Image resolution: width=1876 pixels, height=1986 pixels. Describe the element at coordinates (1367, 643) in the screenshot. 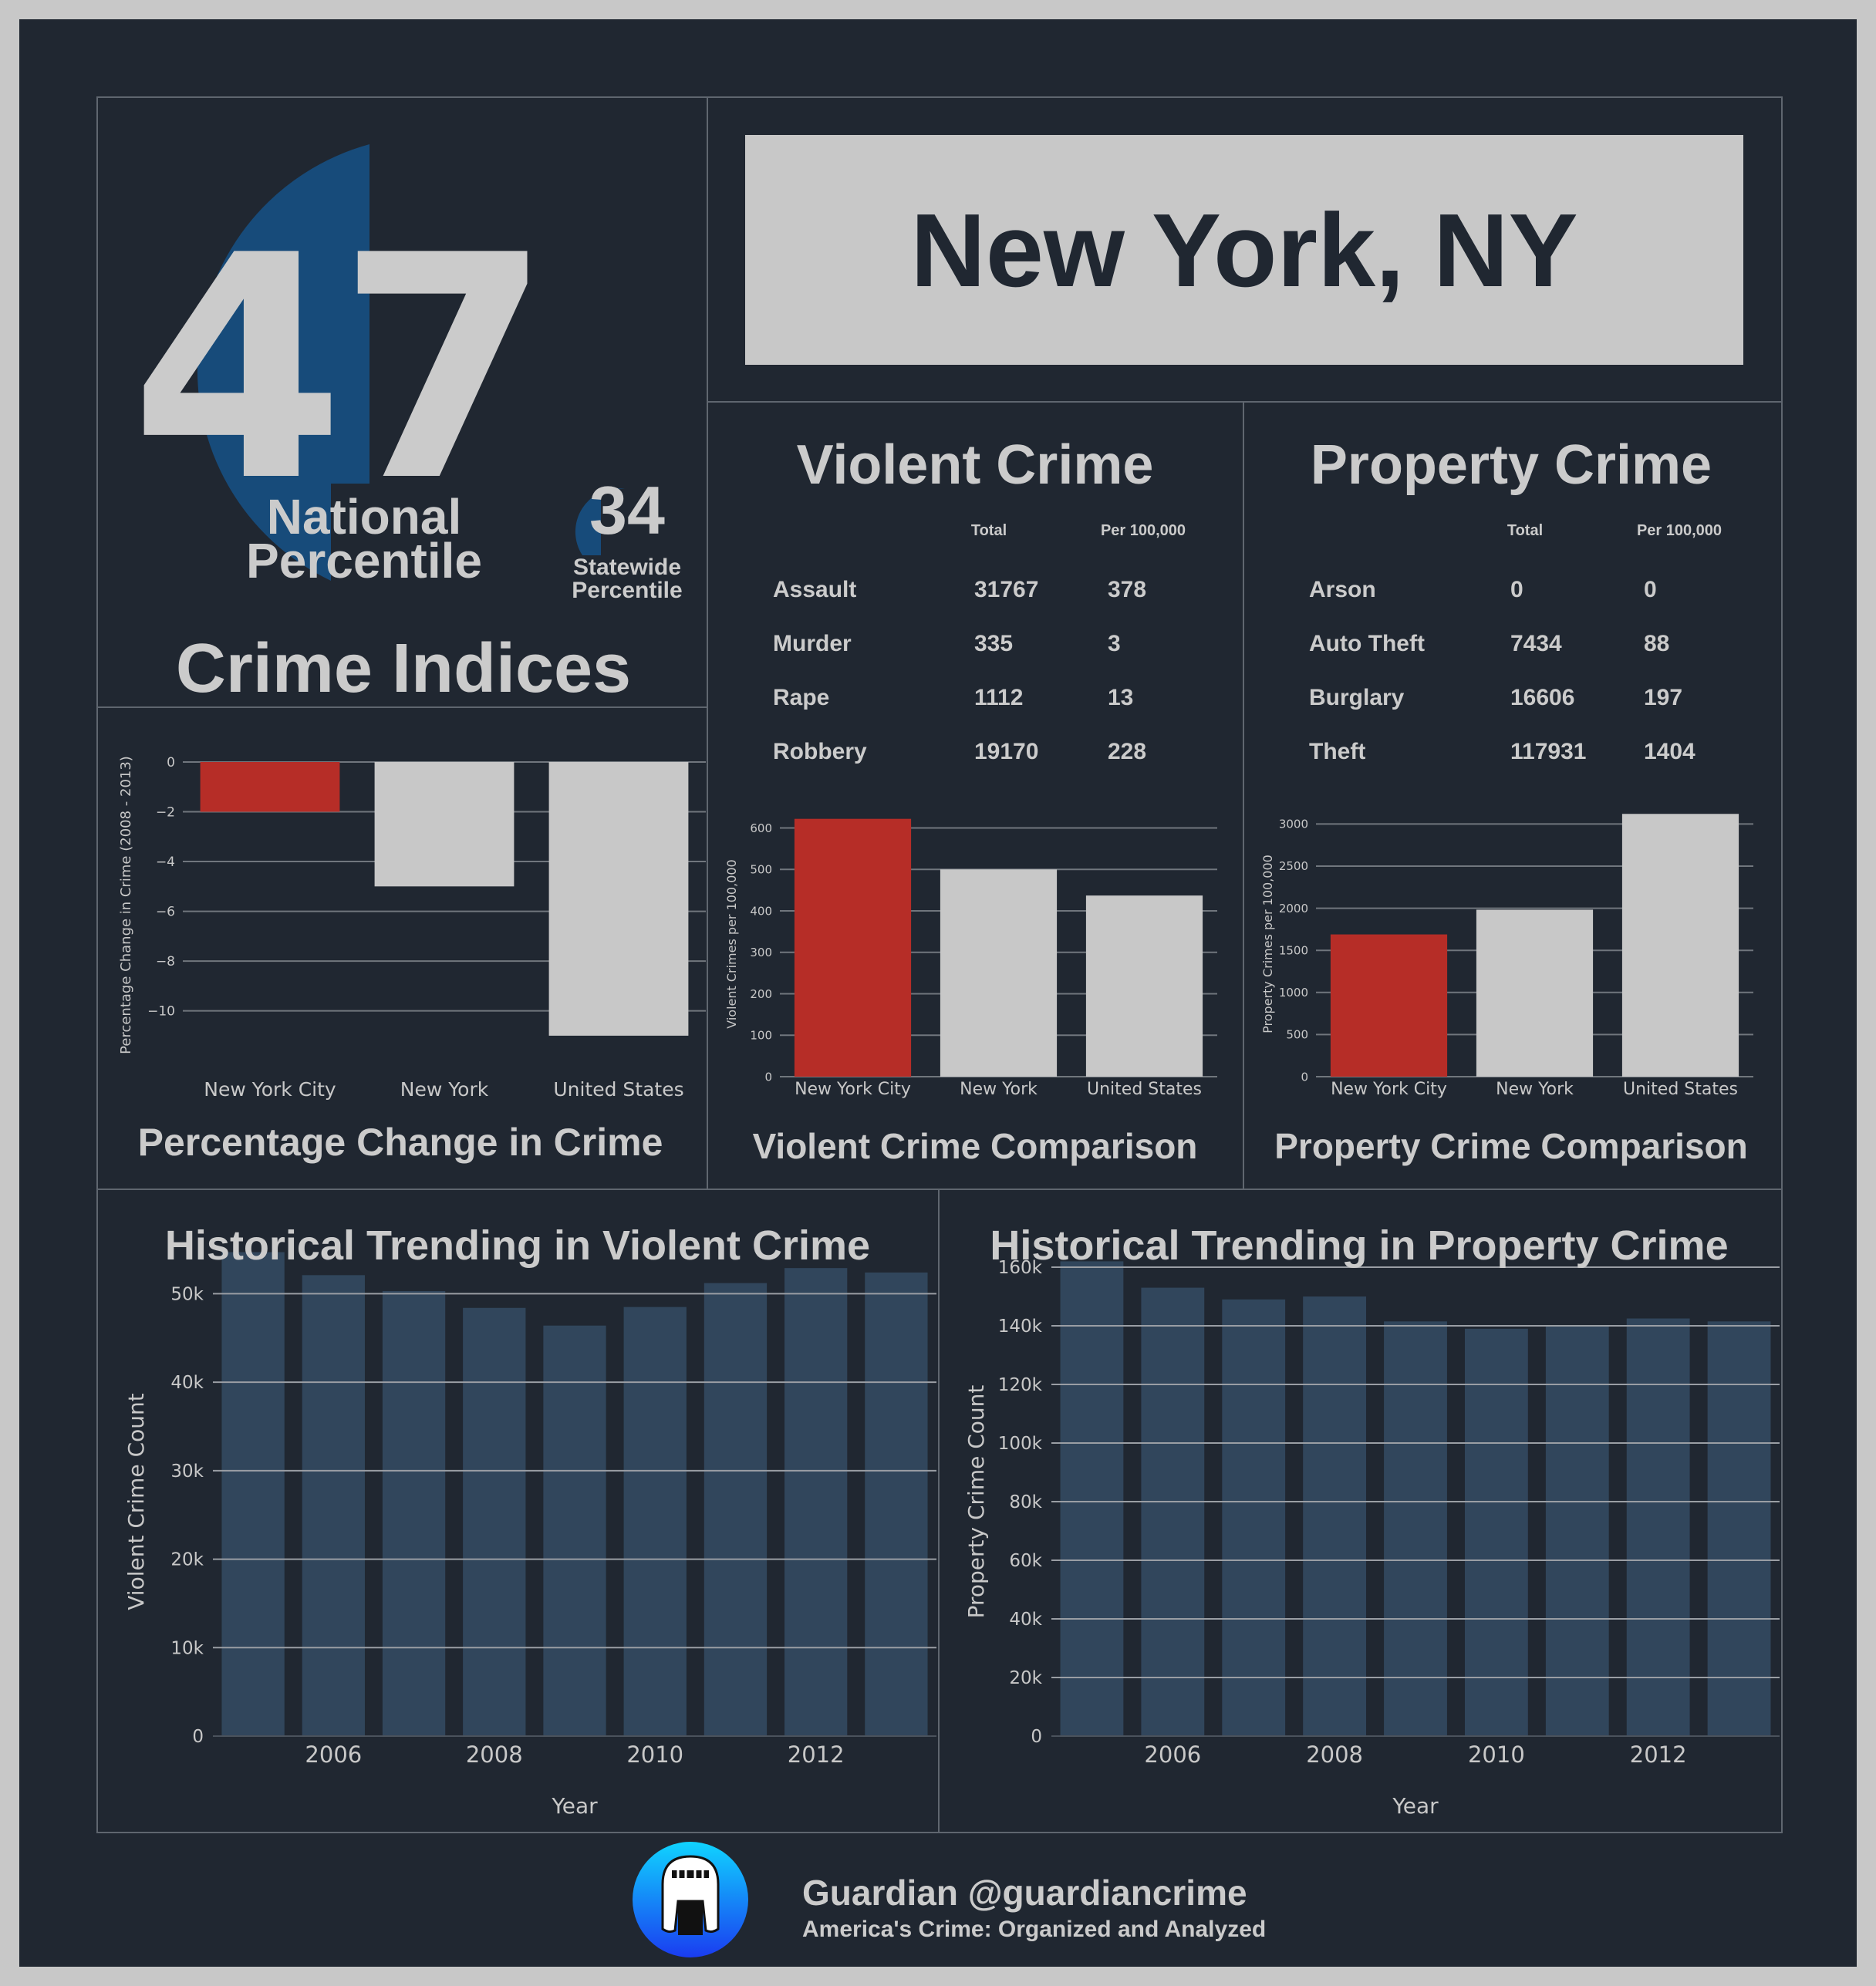

I see `table-row-label: Auto Theft` at that location.